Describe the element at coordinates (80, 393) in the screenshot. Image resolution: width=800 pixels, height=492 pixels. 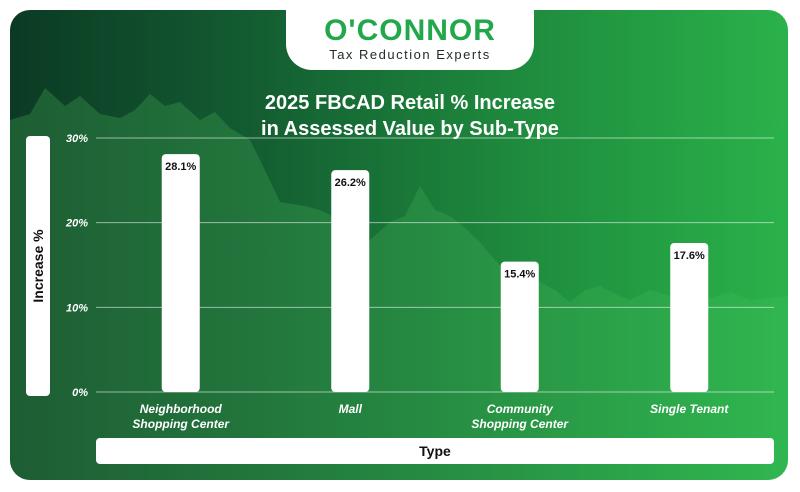
I see `y-tick-label: 0%` at that location.